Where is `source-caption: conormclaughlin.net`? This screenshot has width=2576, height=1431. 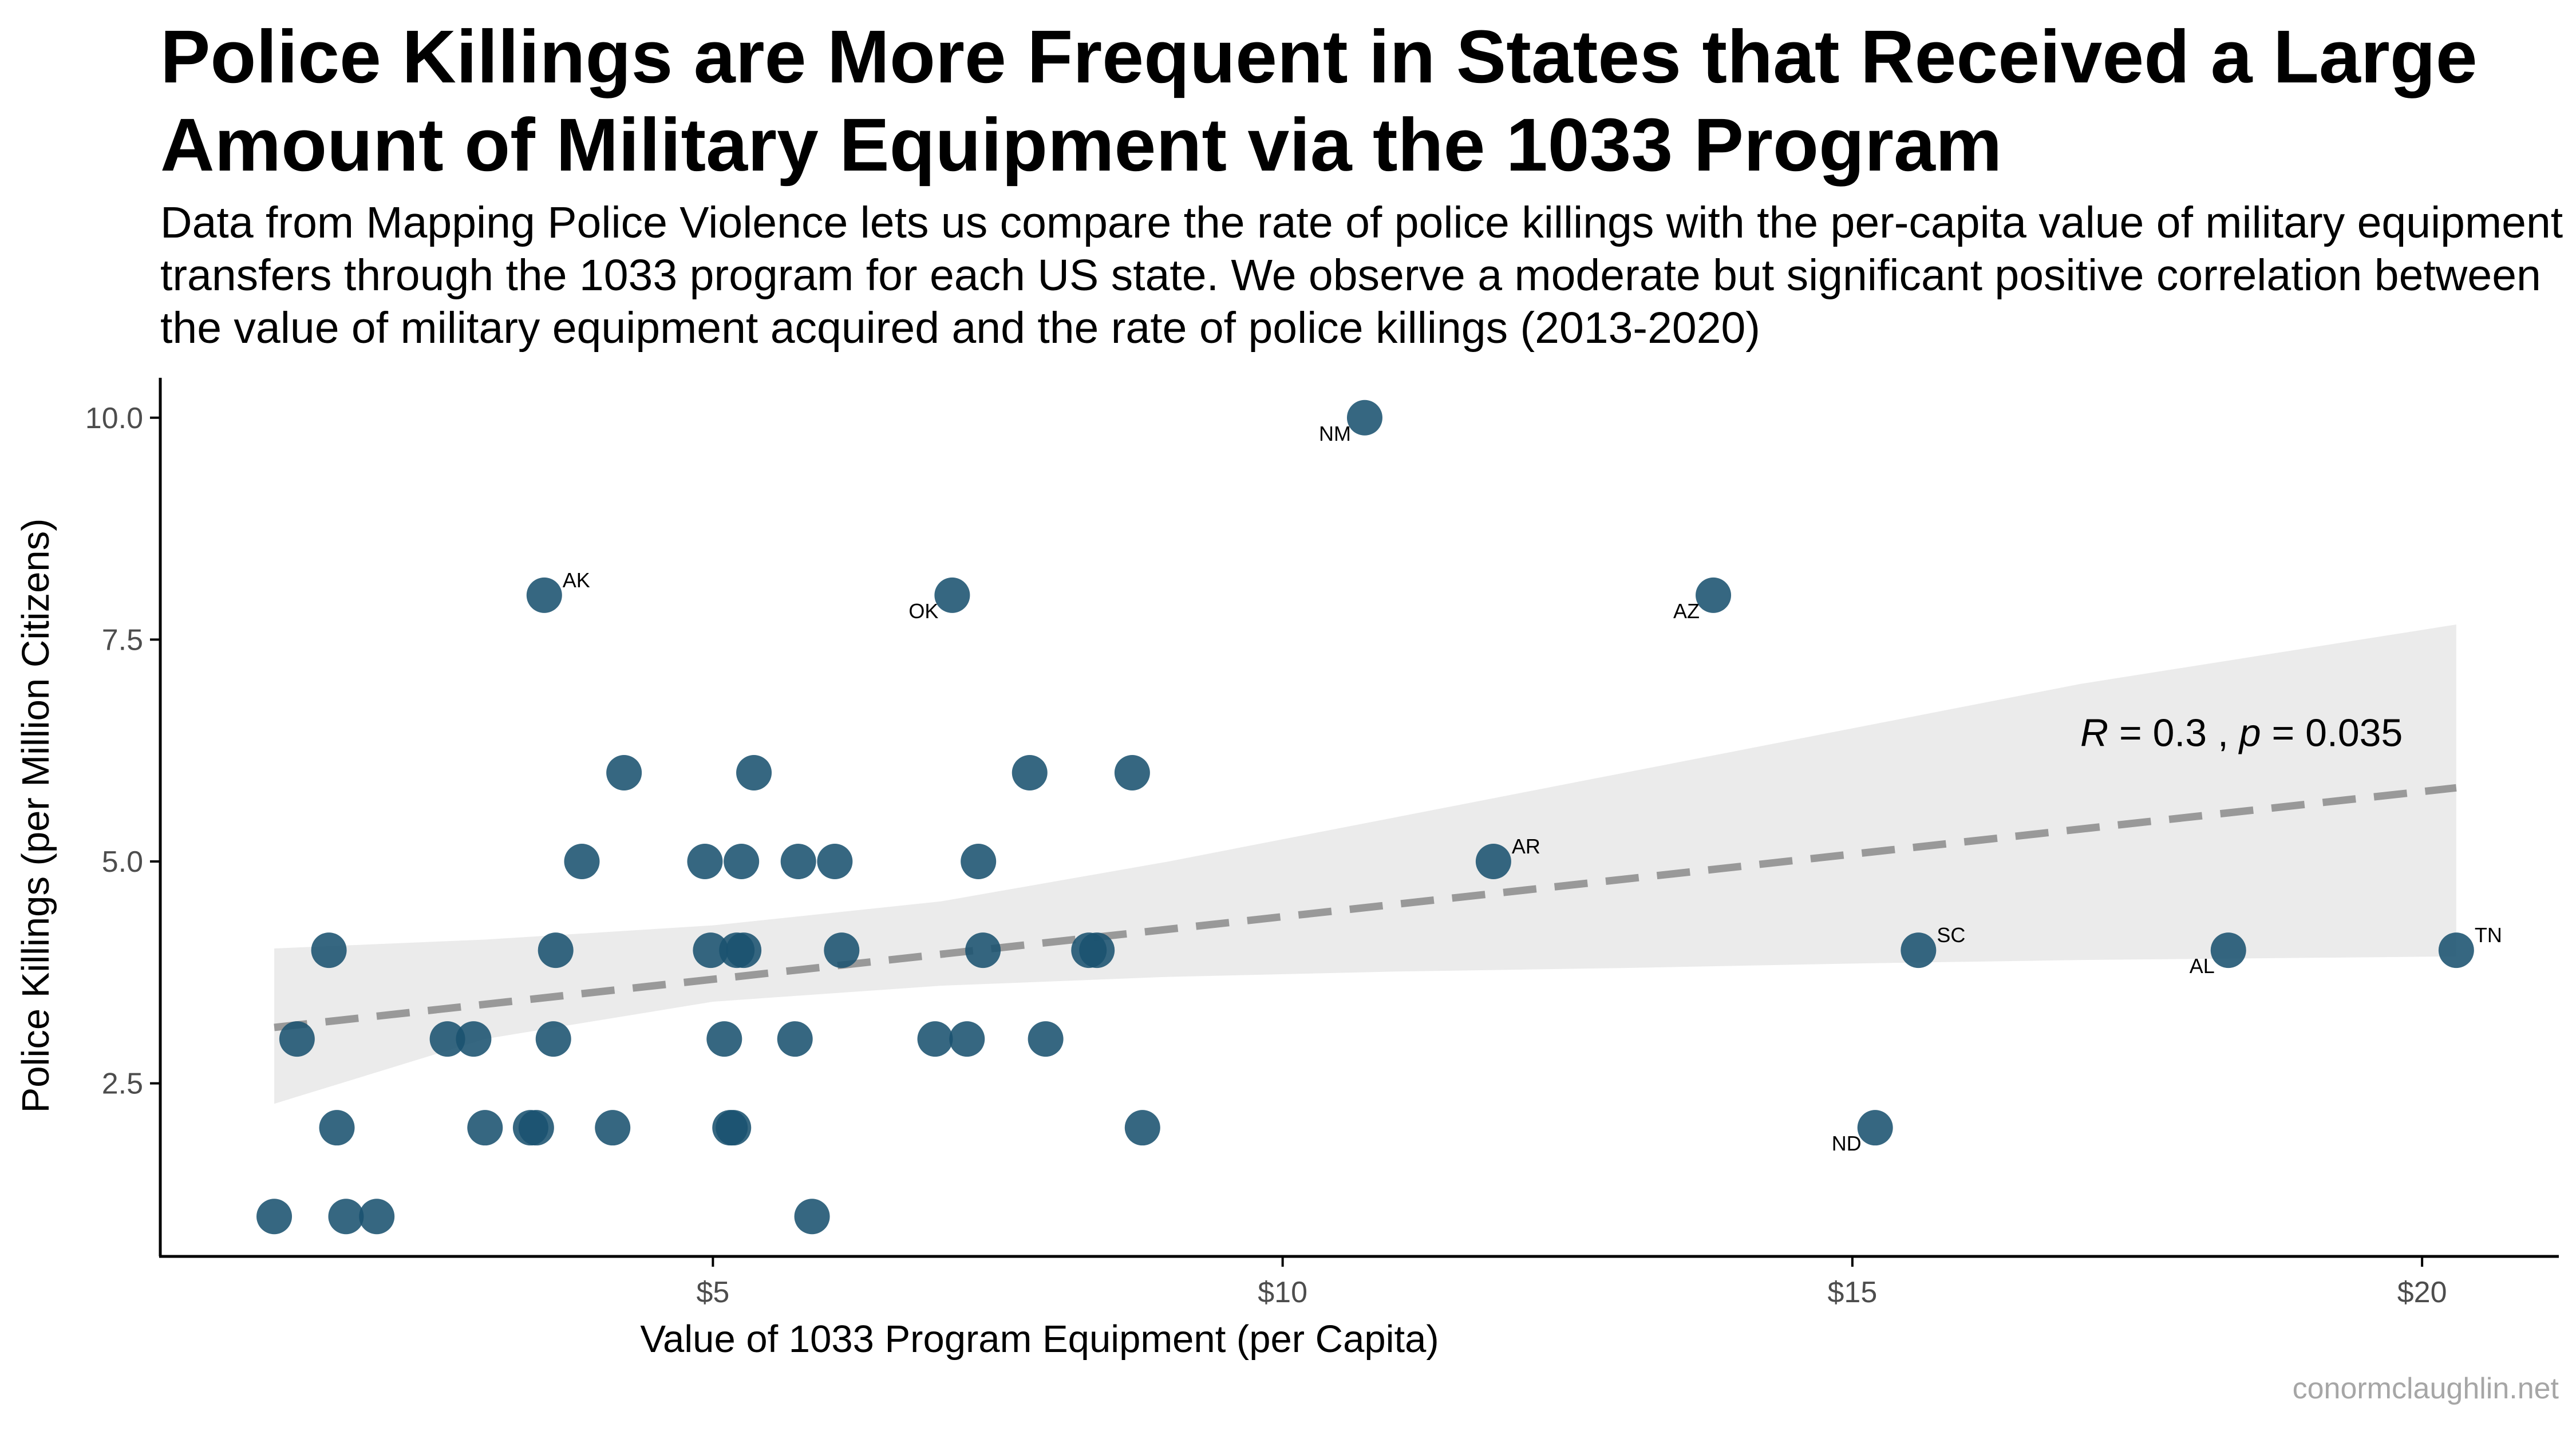
source-caption: conormclaughlin.net is located at coordinates (2425, 1388).